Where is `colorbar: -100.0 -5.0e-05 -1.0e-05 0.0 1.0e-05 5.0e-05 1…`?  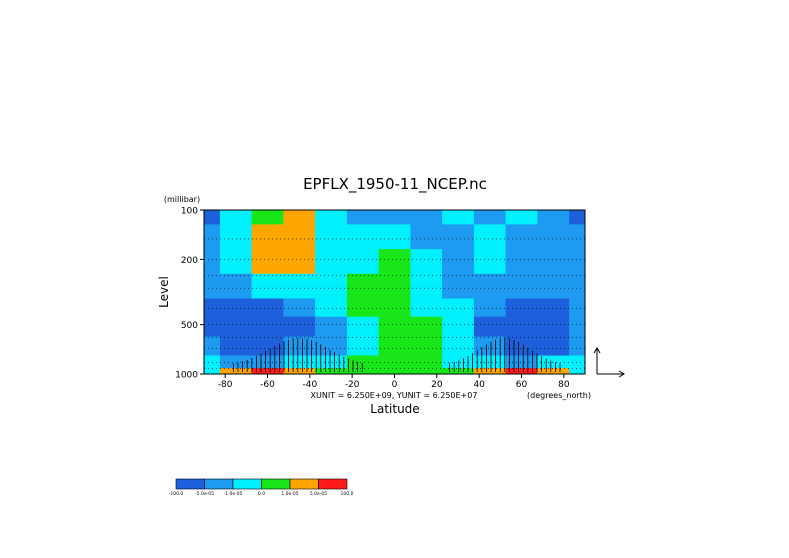
colorbar: -100.0 -5.0e-05 -1.0e-05 0.0 1.0e-05 5.0e-05 1… is located at coordinates (261, 487).